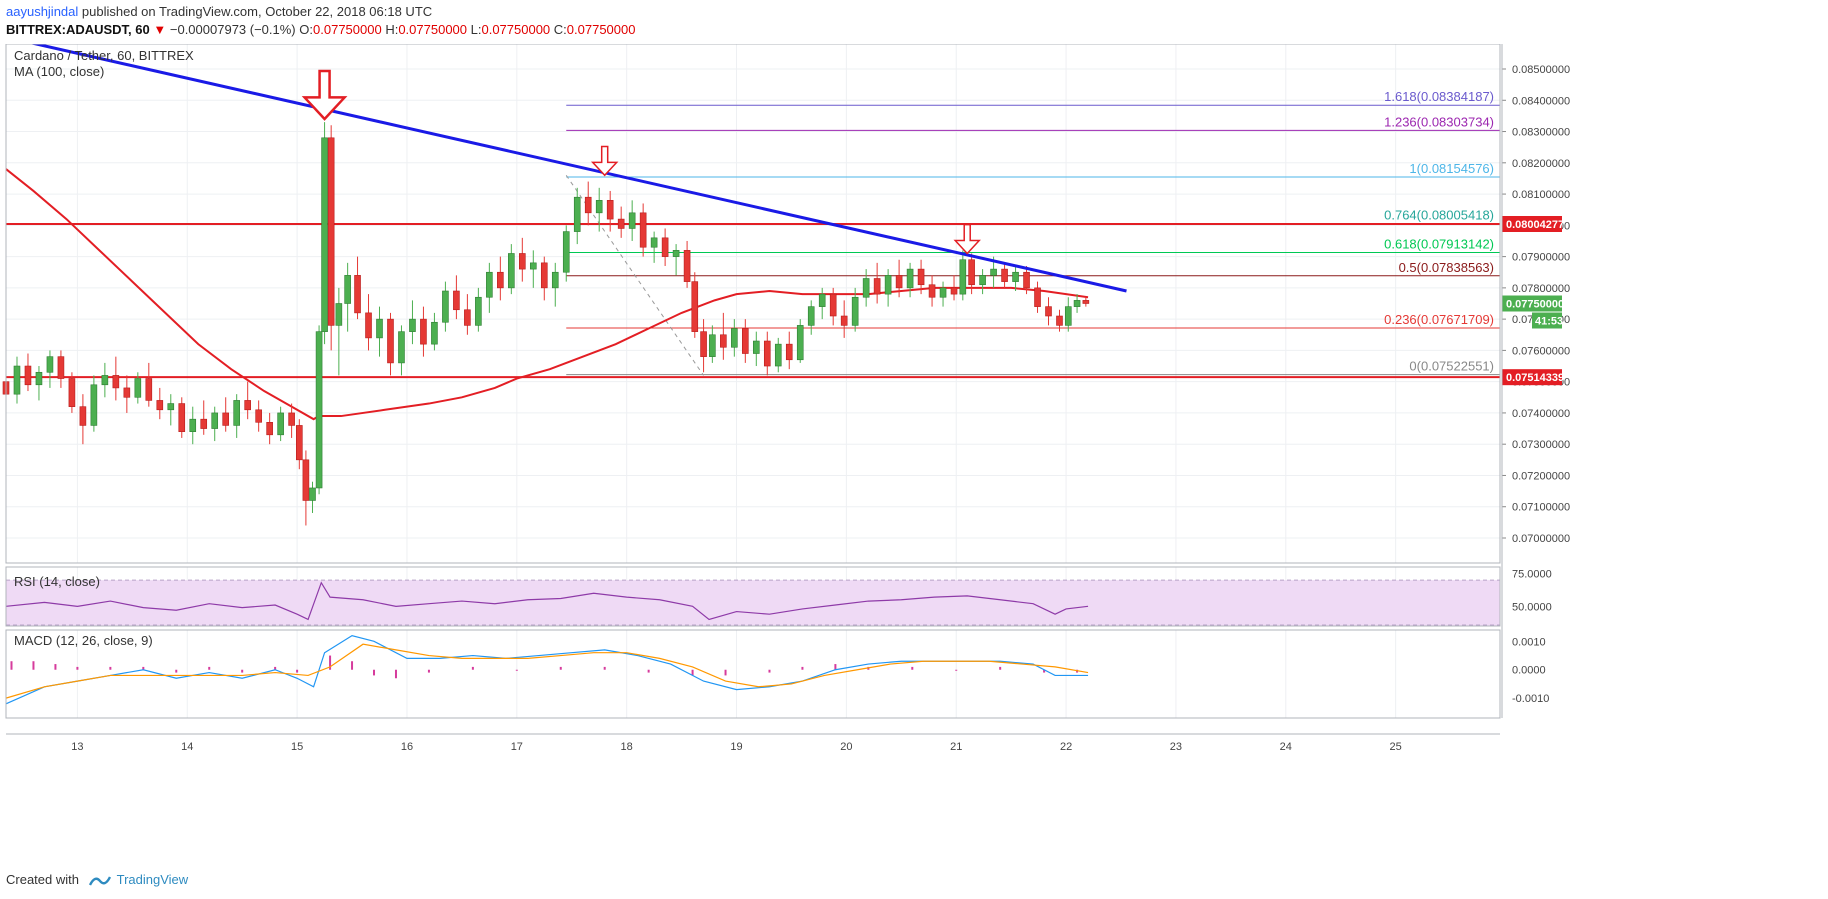 This screenshot has width=1828, height=899. Describe the element at coordinates (42, 11) in the screenshot. I see `author-link: aayushjindal` at that location.